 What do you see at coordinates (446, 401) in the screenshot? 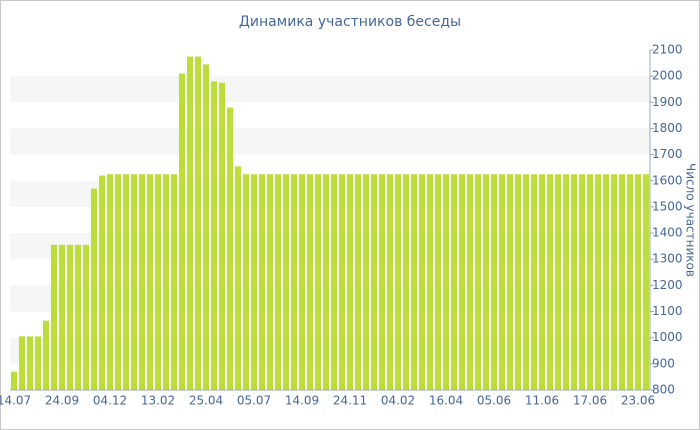
I see `x-tick-label: 16.04` at bounding box center [446, 401].